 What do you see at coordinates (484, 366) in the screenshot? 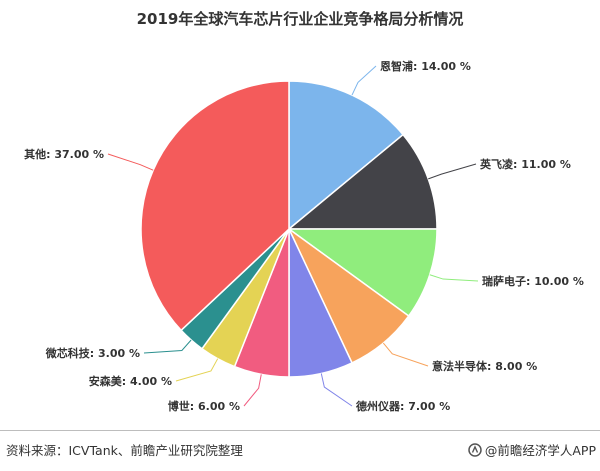
I see `slice-label-4: 意法半导体: 8.00 %` at bounding box center [484, 366].